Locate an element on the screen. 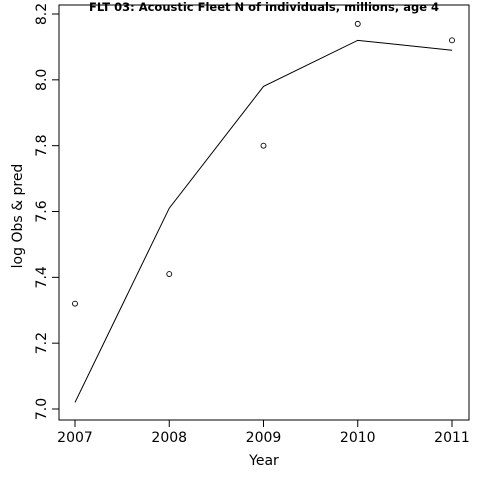  y-tick-label: 7.8 is located at coordinates (42, 146).